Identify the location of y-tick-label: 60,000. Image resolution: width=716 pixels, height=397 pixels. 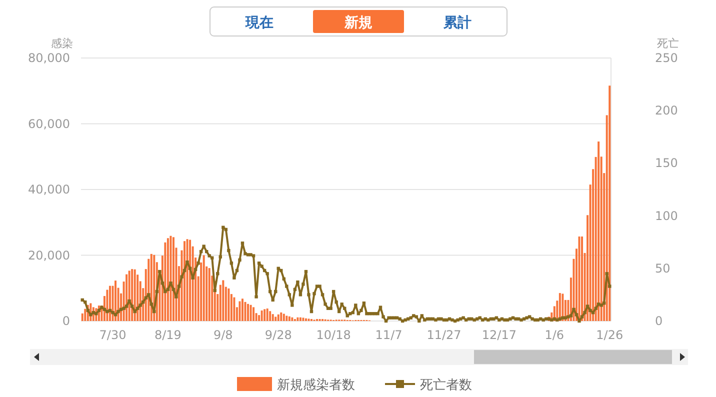
(49, 123).